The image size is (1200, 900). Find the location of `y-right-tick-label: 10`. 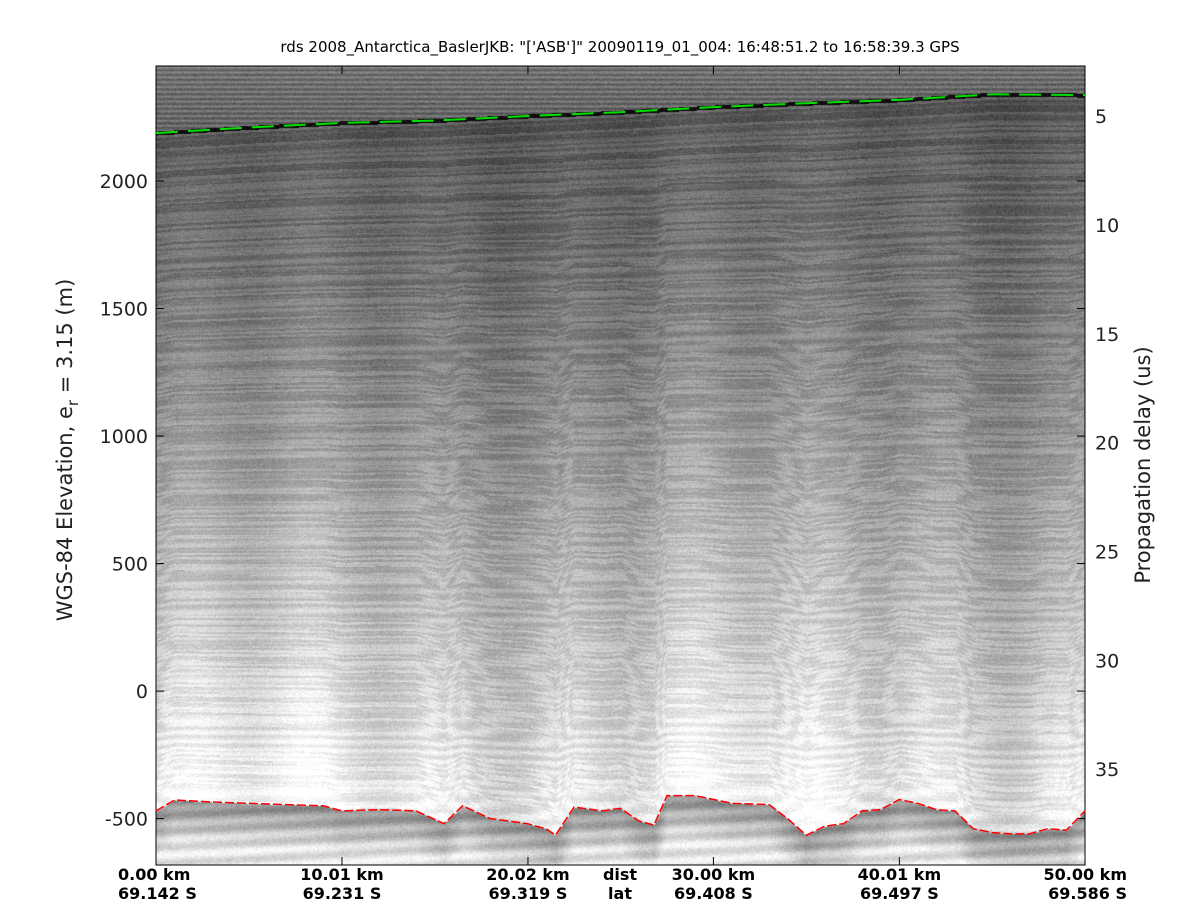

y-right-tick-label: 10 is located at coordinates (1107, 226).